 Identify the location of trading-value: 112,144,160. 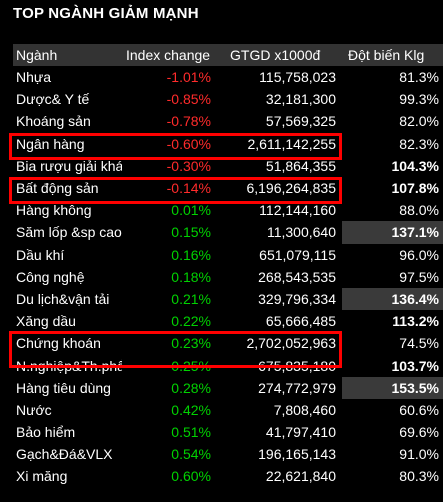
(297, 210).